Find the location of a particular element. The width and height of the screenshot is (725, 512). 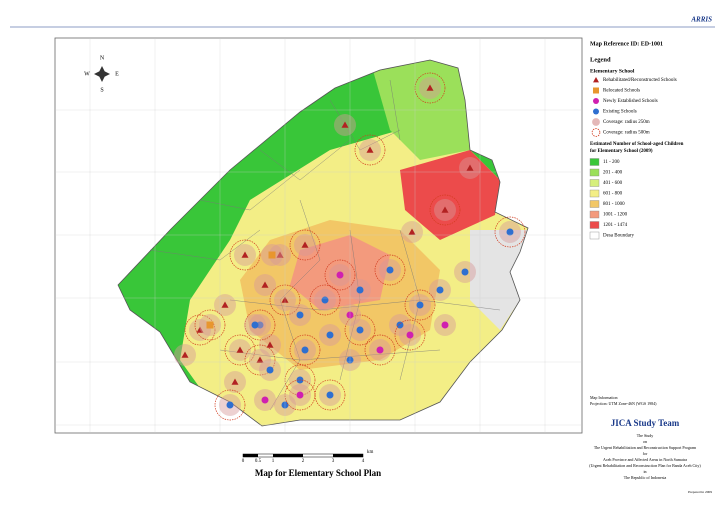

scale-unit: km is located at coordinates (370, 452).